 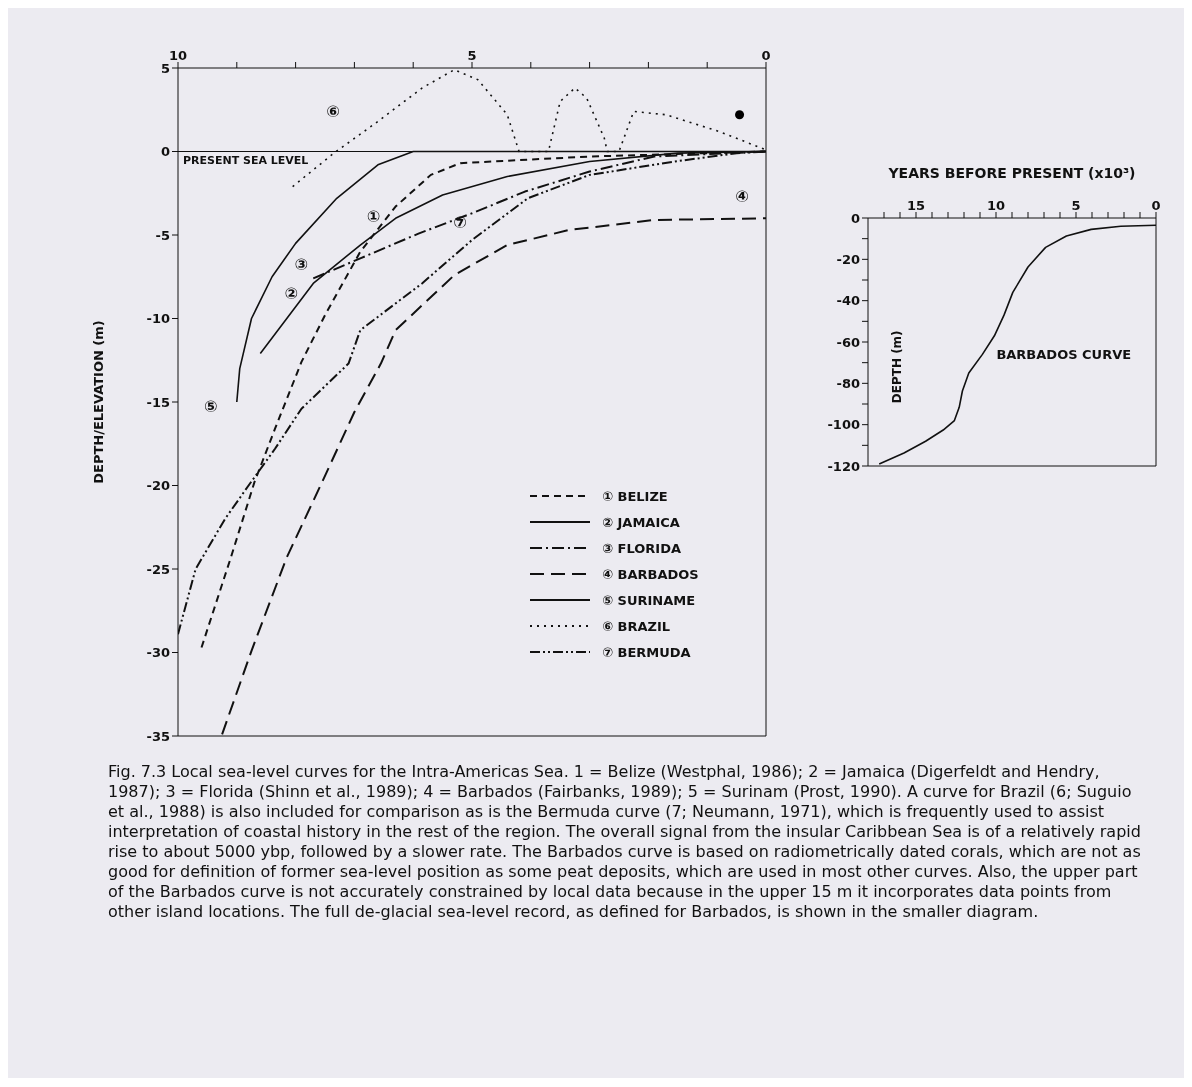 I want to click on y-axis-title: DEPTH (m), so click(x=897, y=367).